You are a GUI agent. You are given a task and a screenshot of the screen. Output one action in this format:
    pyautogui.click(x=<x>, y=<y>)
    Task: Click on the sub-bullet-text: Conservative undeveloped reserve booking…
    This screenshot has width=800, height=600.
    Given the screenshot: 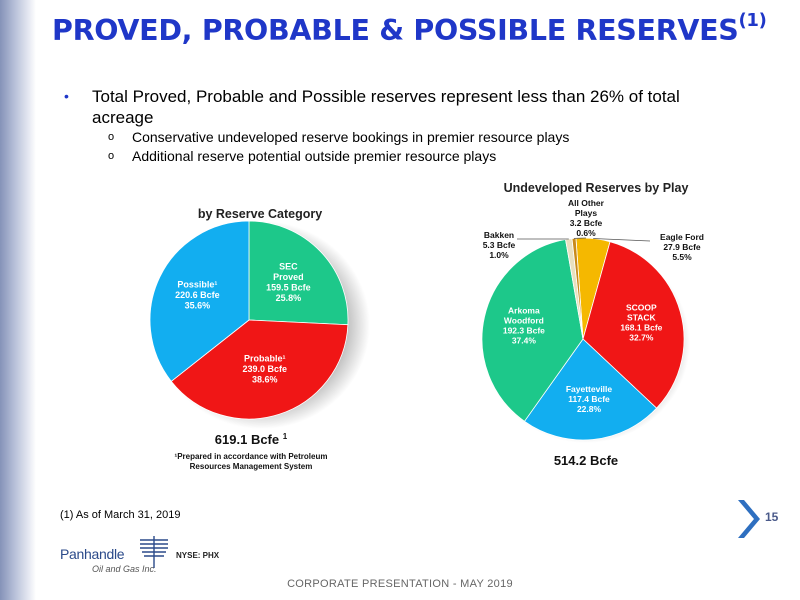 What is the action you would take?
    pyautogui.click(x=351, y=137)
    